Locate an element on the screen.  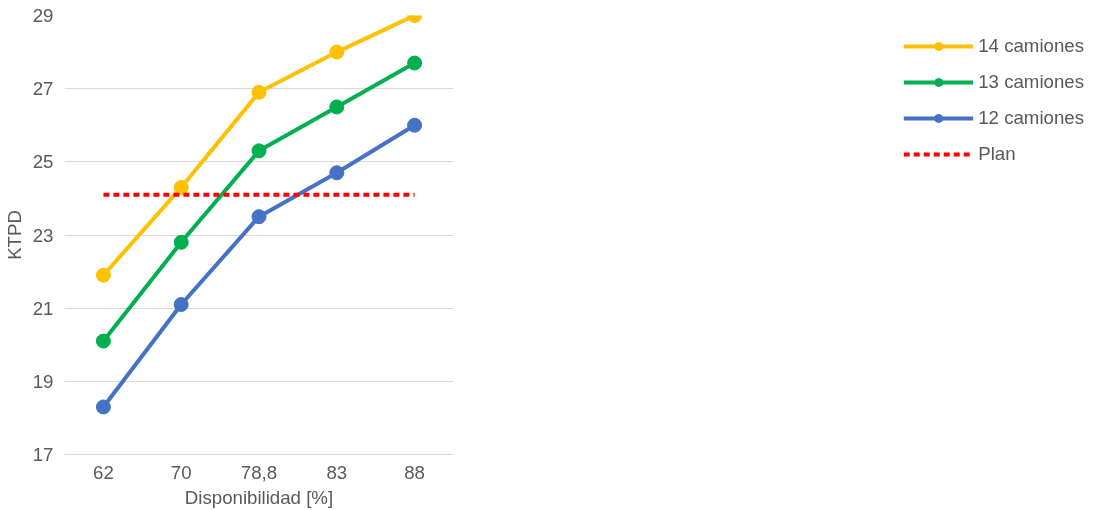
y-tick-label: 25 is located at coordinates (43, 162).